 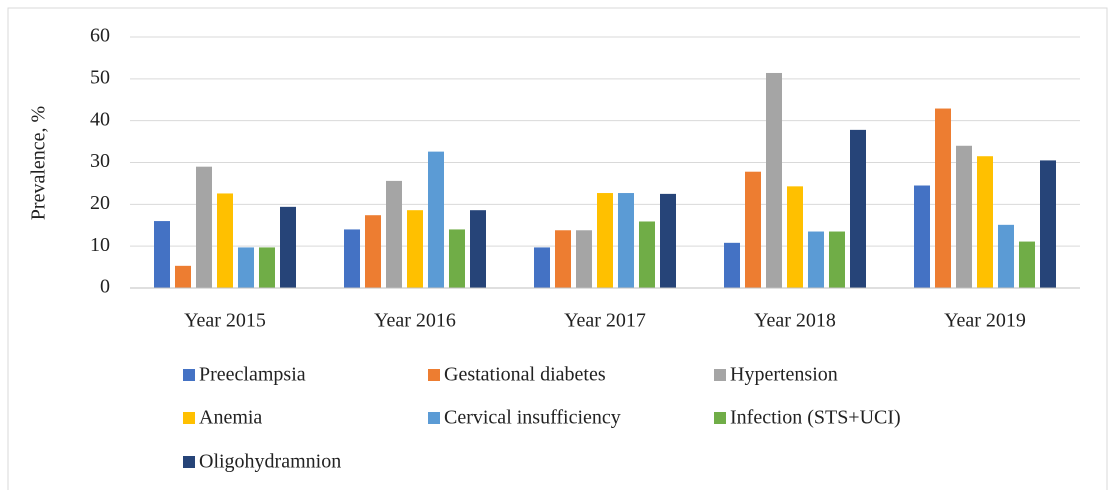 I want to click on x-tick-label: Year 2019, so click(x=985, y=321).